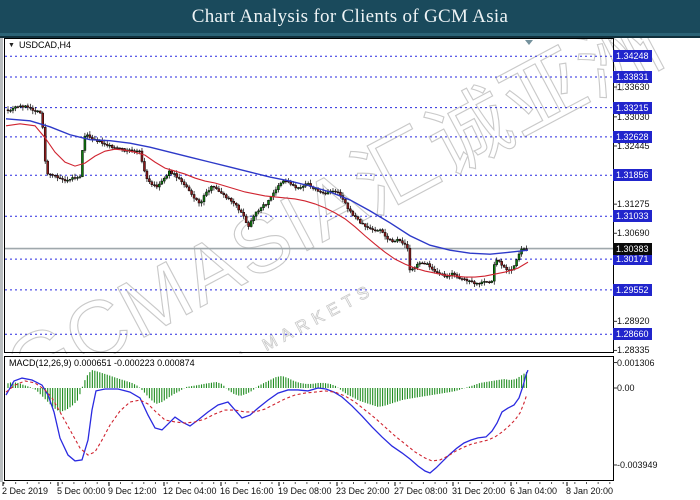 The image size is (700, 500). I want to click on macd-tick-label: -0.003949, so click(637, 464).